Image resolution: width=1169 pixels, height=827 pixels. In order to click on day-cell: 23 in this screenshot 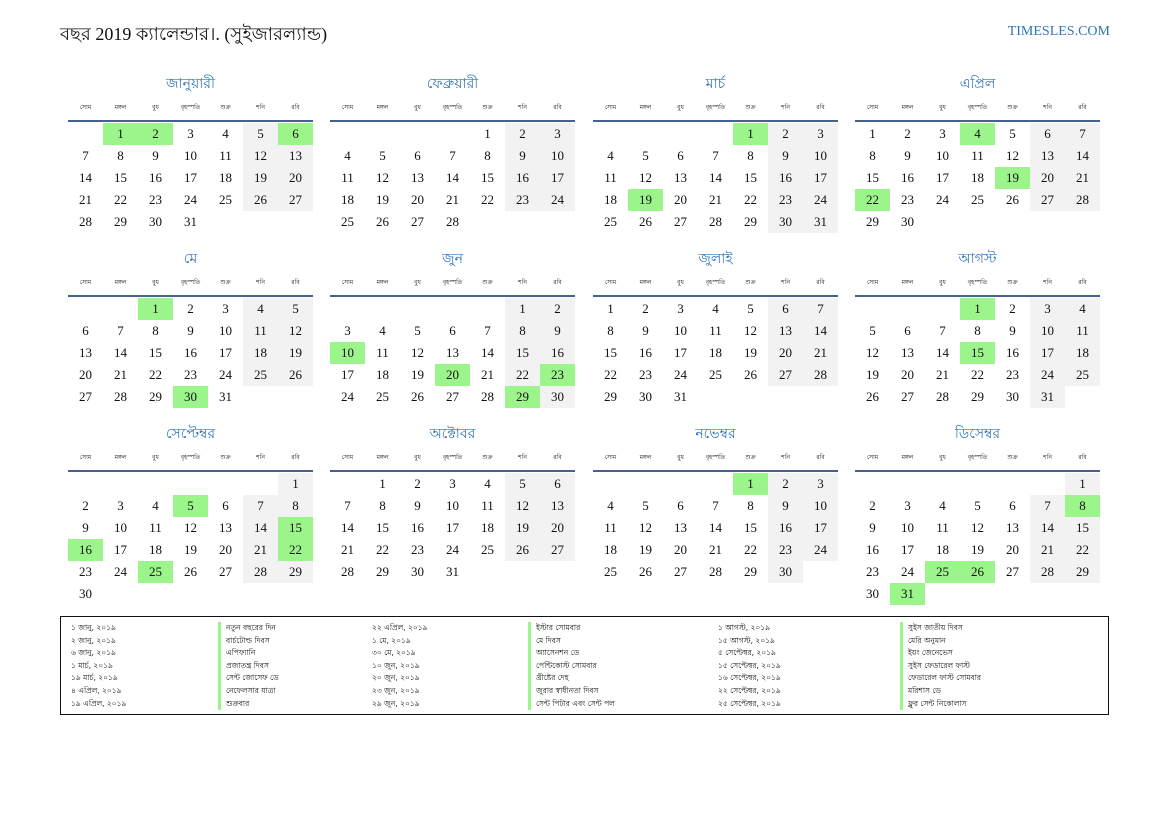, I will do `click(645, 374)`.